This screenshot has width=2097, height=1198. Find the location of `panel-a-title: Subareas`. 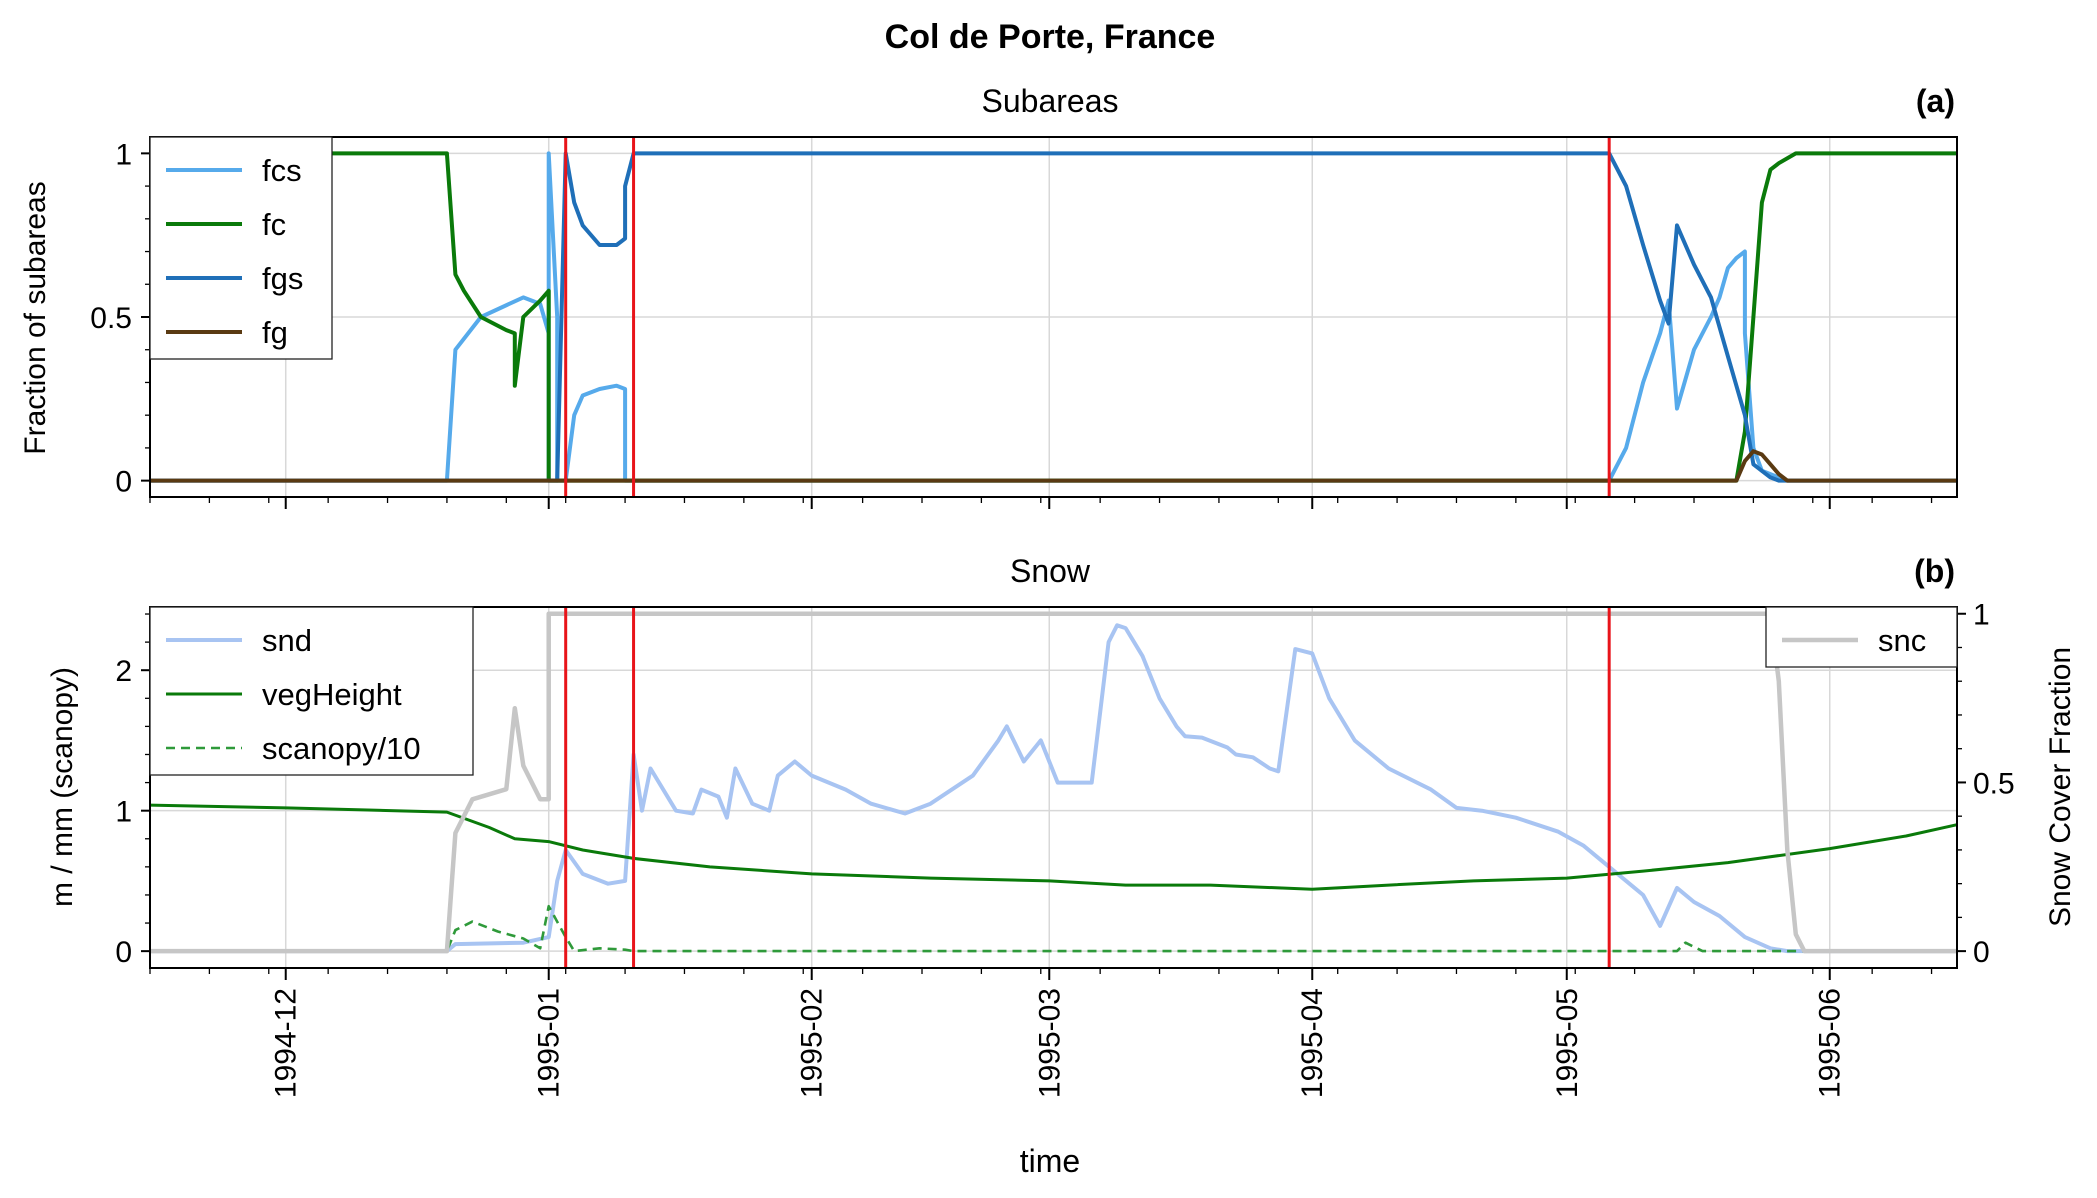

panel-a-title: Subareas is located at coordinates (1050, 101).